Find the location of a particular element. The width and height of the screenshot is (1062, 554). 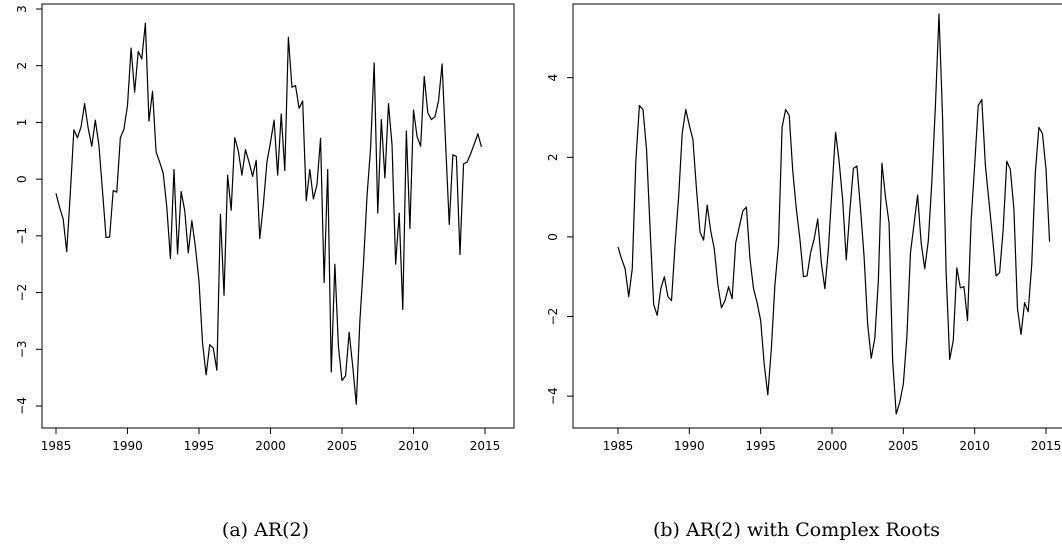

y-tick-label: 1 is located at coordinates (22, 123).